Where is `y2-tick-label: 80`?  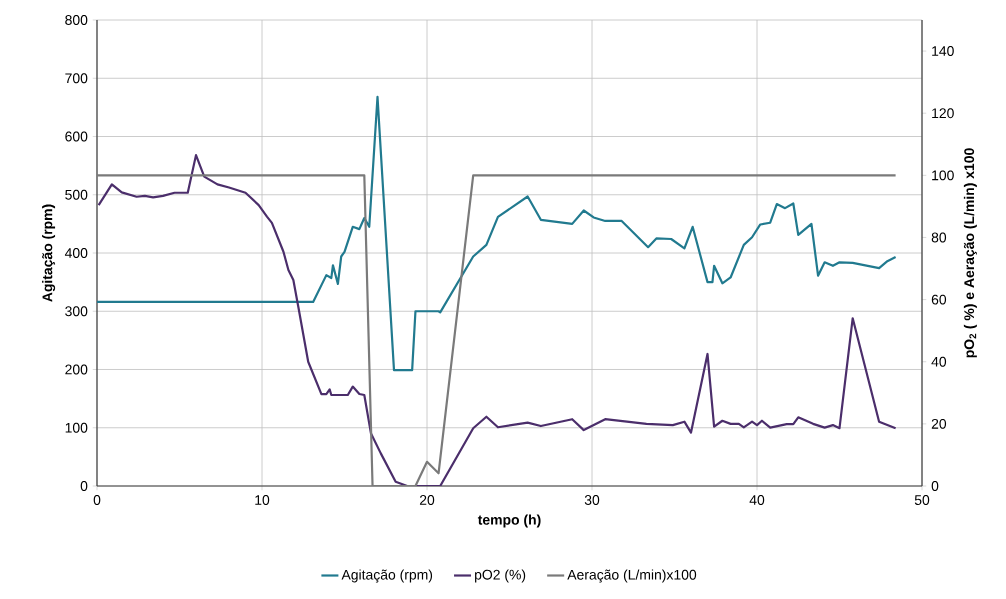 y2-tick-label: 80 is located at coordinates (939, 237).